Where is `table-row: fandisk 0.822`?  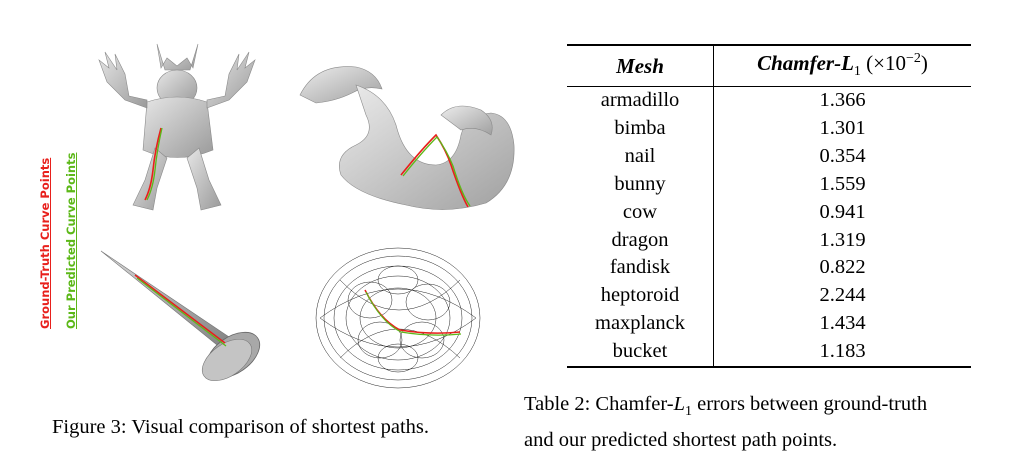
table-row: fandisk 0.822 is located at coordinates (769, 268).